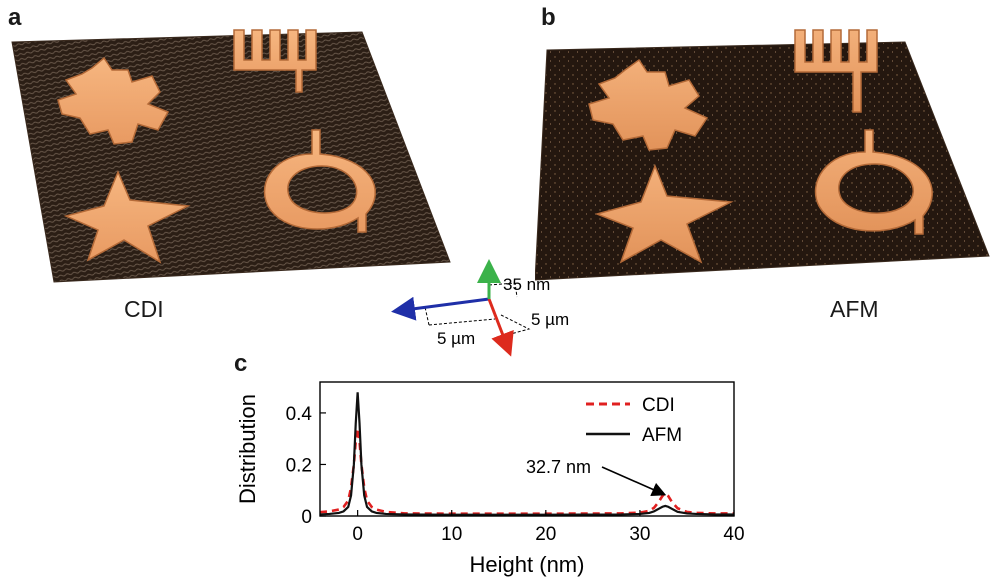 The width and height of the screenshot is (999, 588). What do you see at coordinates (558, 467) in the screenshot?
I see `peak-annotation: 32.7 nm` at bounding box center [558, 467].